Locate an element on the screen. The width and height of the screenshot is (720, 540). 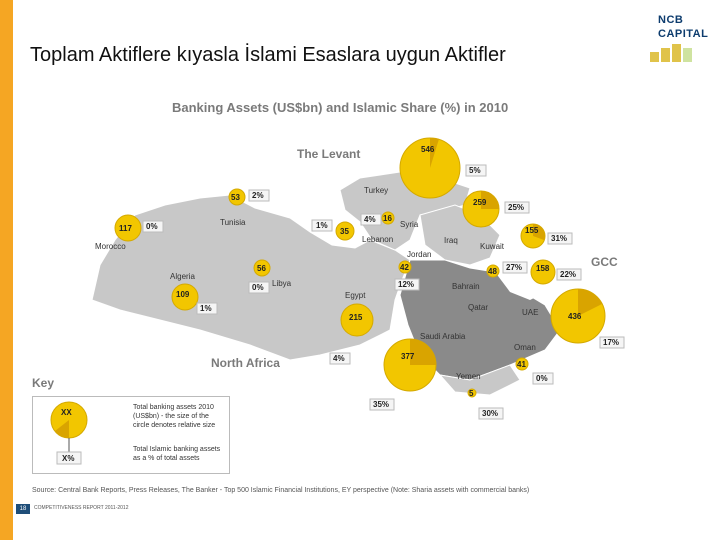
bubble-syria: 16 Syria 4% is located at coordinates (389, 220).